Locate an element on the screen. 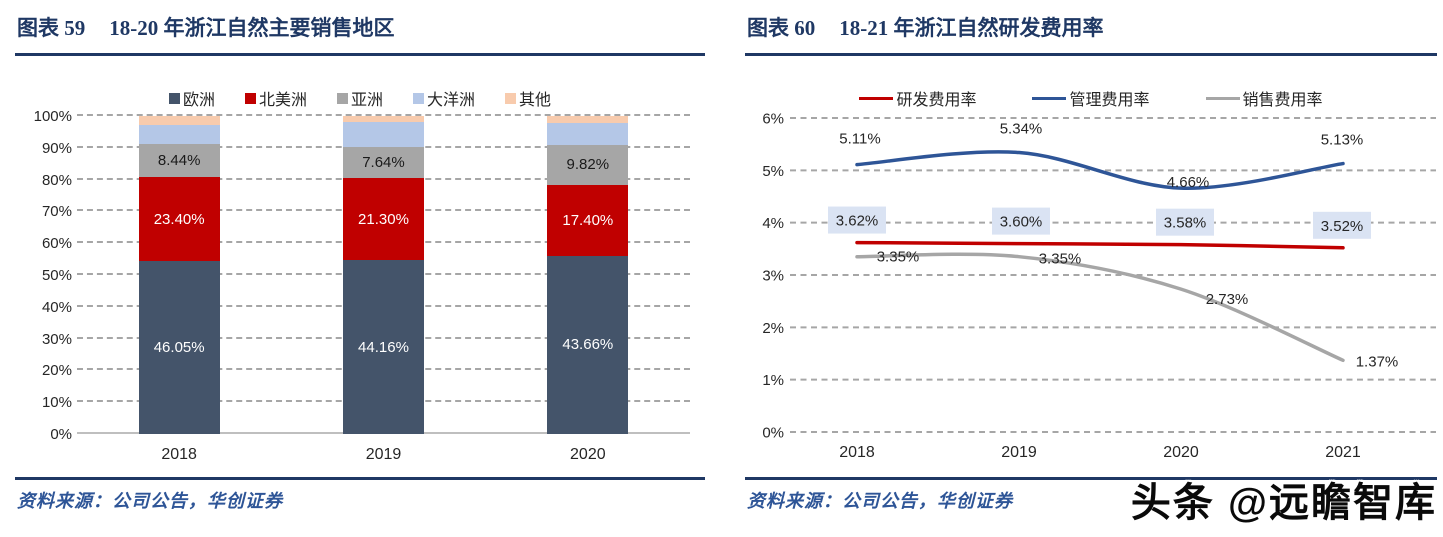 Image resolution: width=1443 pixels, height=537 pixels. legend-item-销售费用率: 销售费用率 is located at coordinates (1264, 98).